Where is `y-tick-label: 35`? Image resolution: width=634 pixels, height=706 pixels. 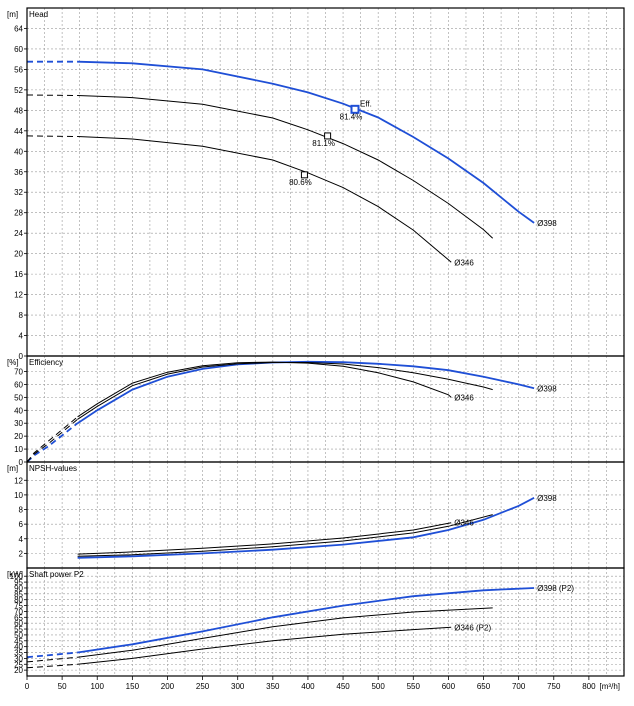
y-tick-label: 35 is located at coordinates (18, 653).